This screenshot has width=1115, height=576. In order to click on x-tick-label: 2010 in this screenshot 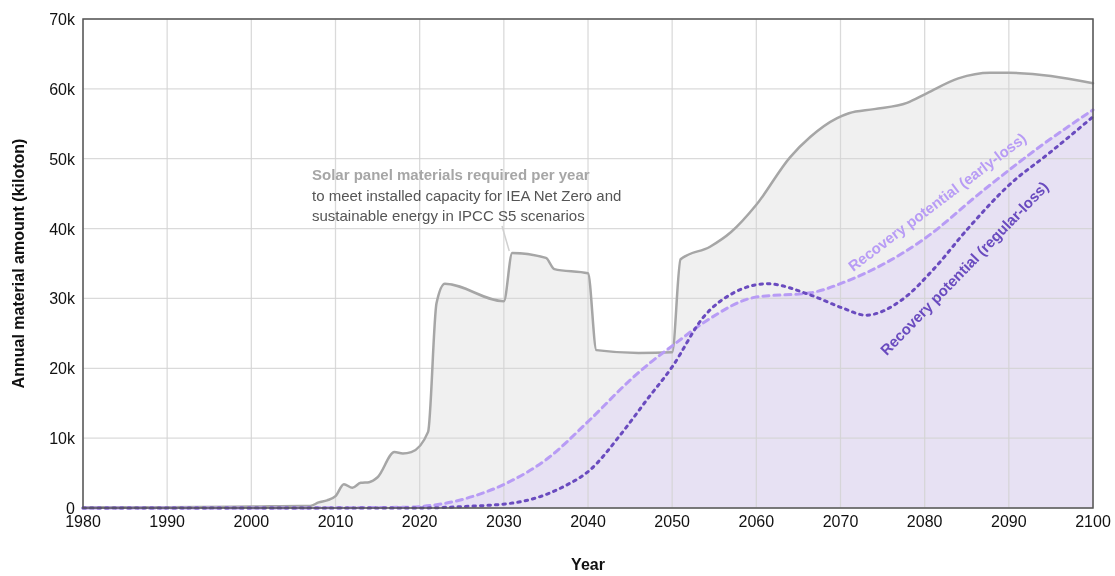, I will do `click(335, 521)`.